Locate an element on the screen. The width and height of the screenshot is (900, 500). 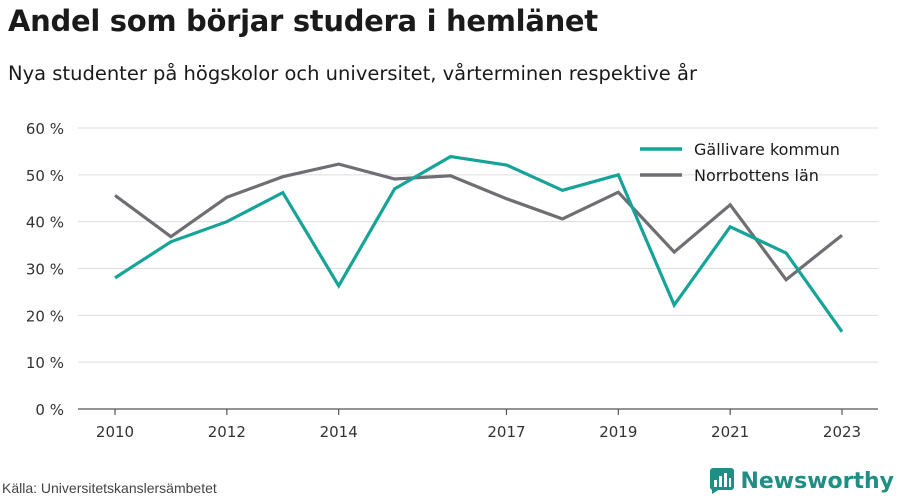
y-tick-label: 40 % is located at coordinates (45, 223).